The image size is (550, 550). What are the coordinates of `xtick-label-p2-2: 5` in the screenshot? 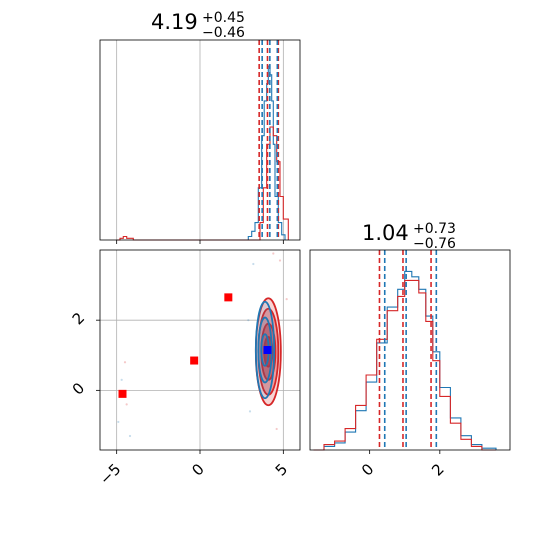 It's located at (281, 469).